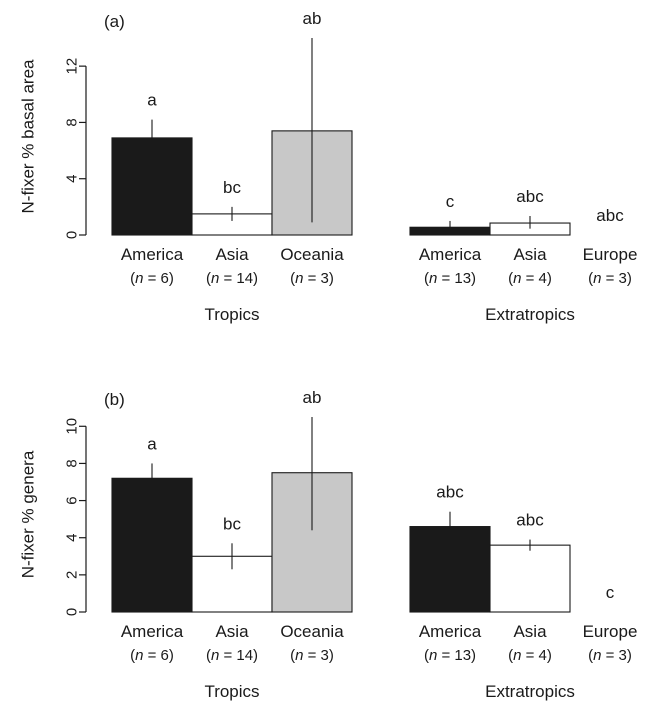 The width and height of the screenshot is (651, 707). I want to click on panel-label: (a), so click(114, 21).